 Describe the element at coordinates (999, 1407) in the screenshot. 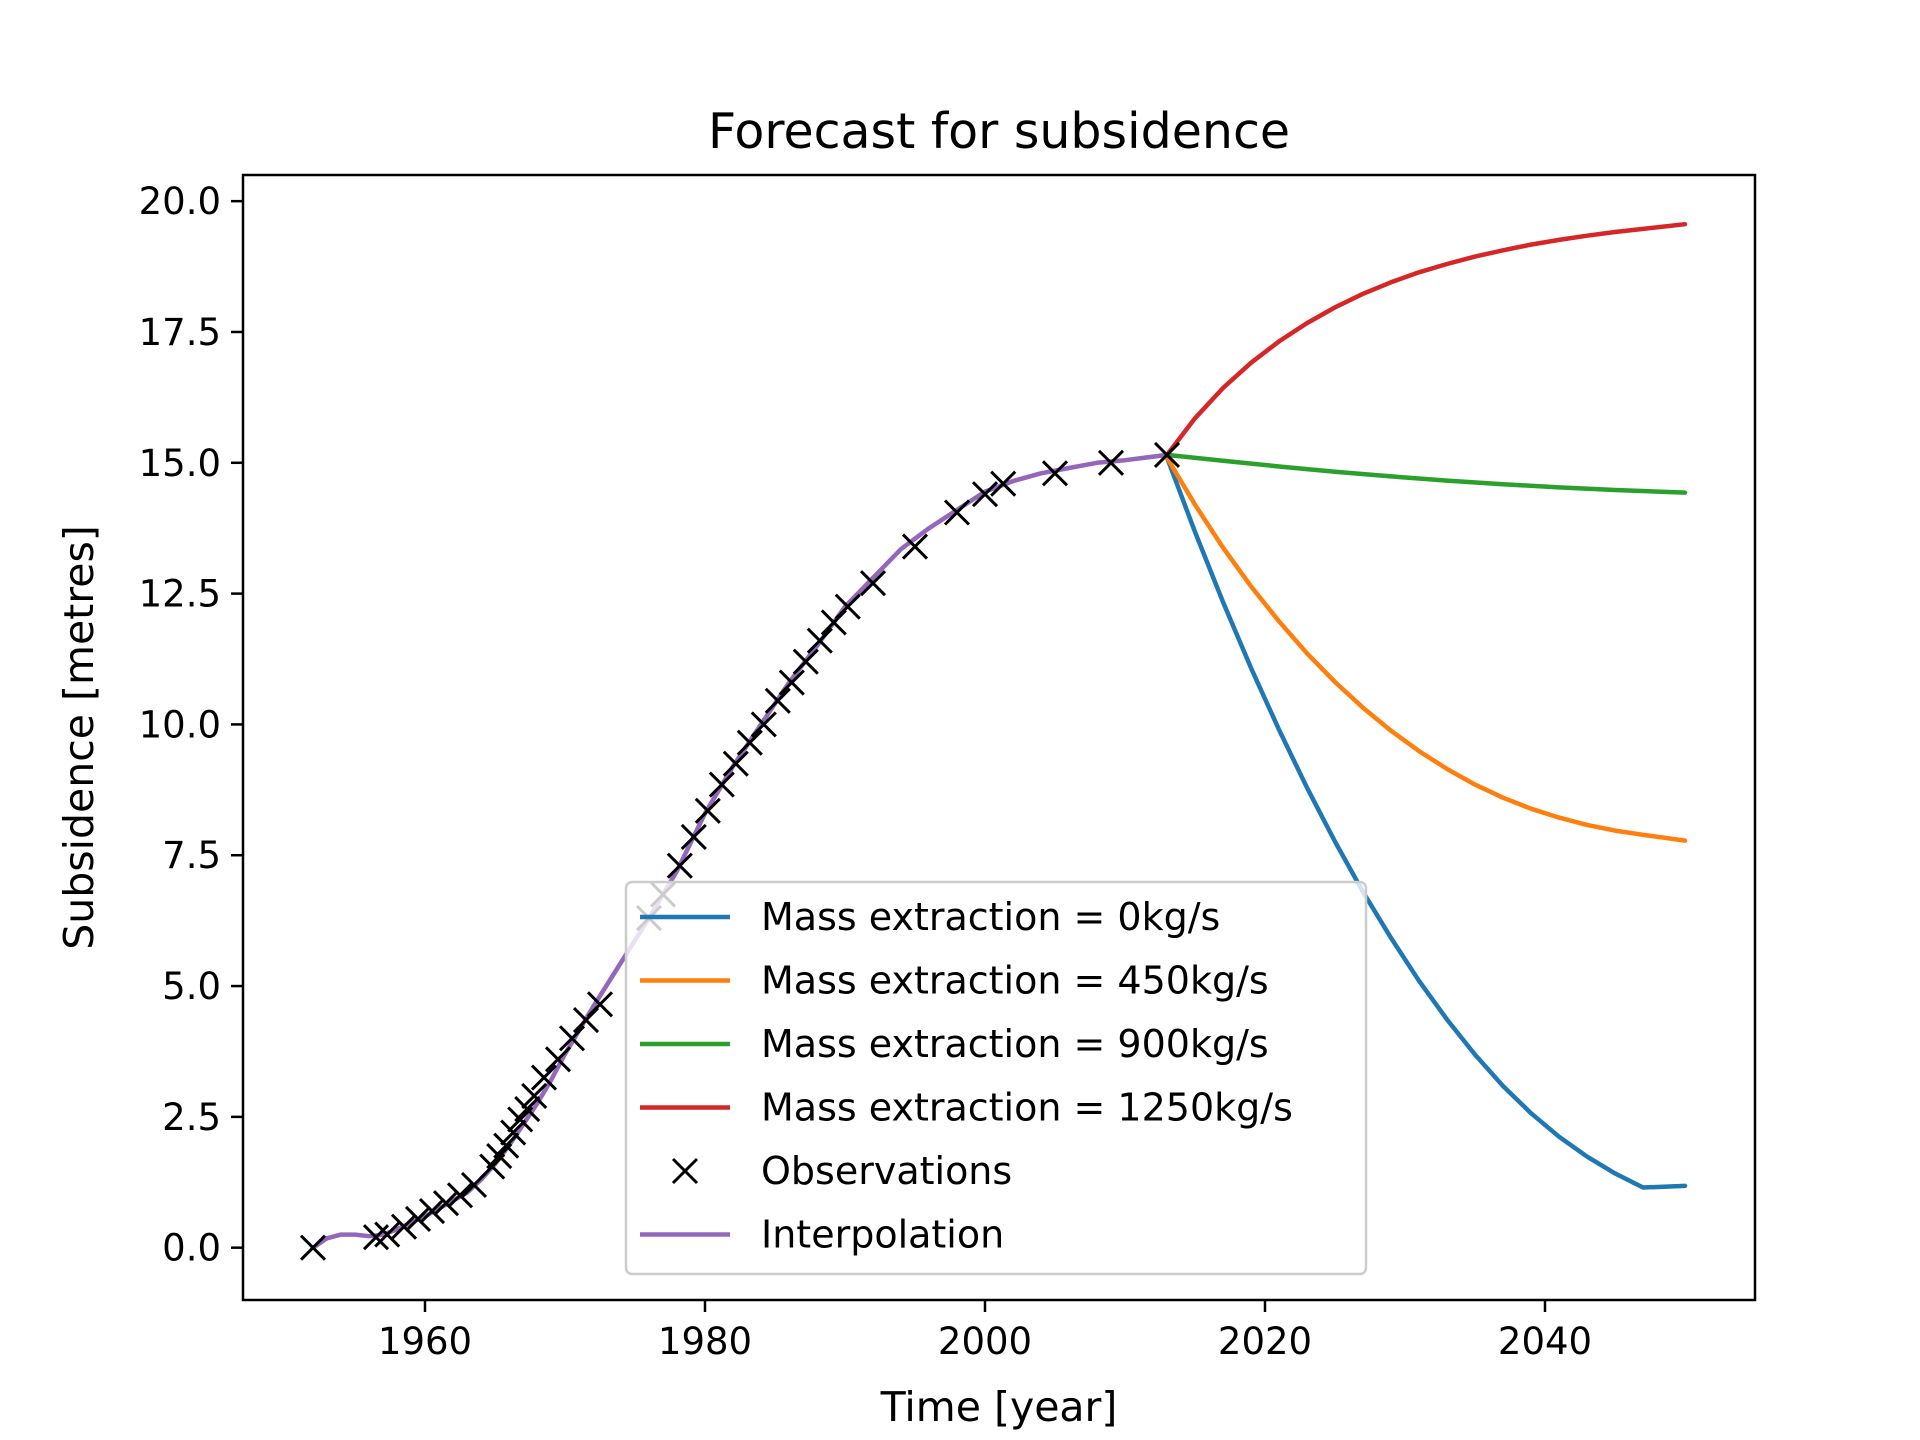

I see `x-axis-title: Time [year]` at that location.